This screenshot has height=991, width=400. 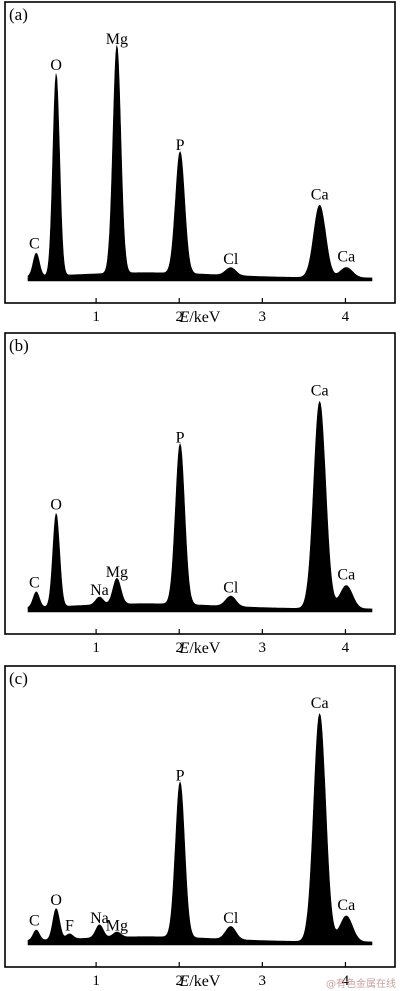 I want to click on panel-label: (b), so click(x=19, y=345).